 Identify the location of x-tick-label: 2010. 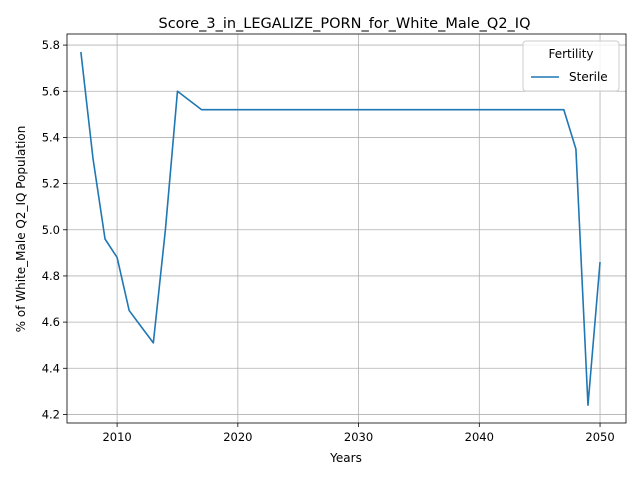
(116, 437).